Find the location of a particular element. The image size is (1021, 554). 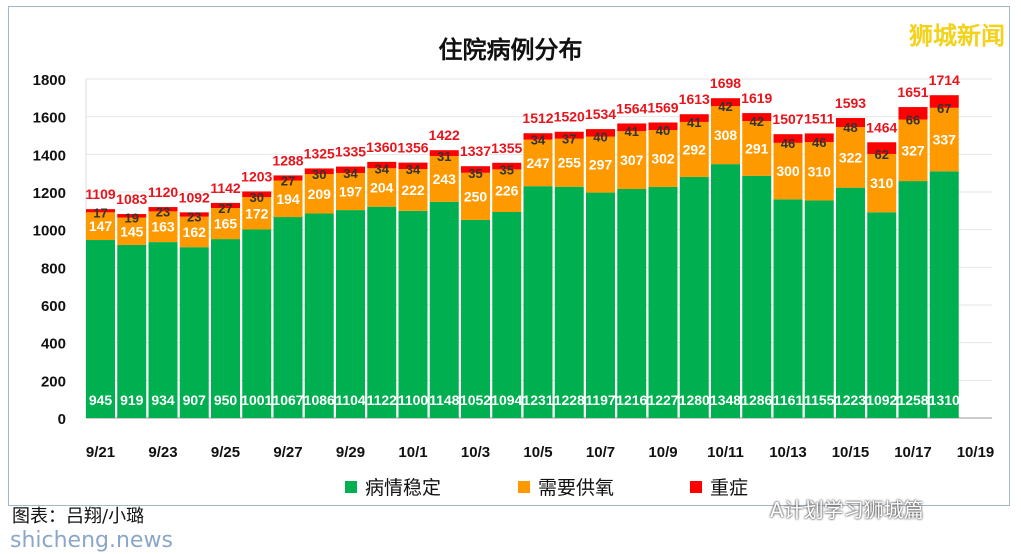

y-tick-label: 1000 is located at coordinates (49, 231).